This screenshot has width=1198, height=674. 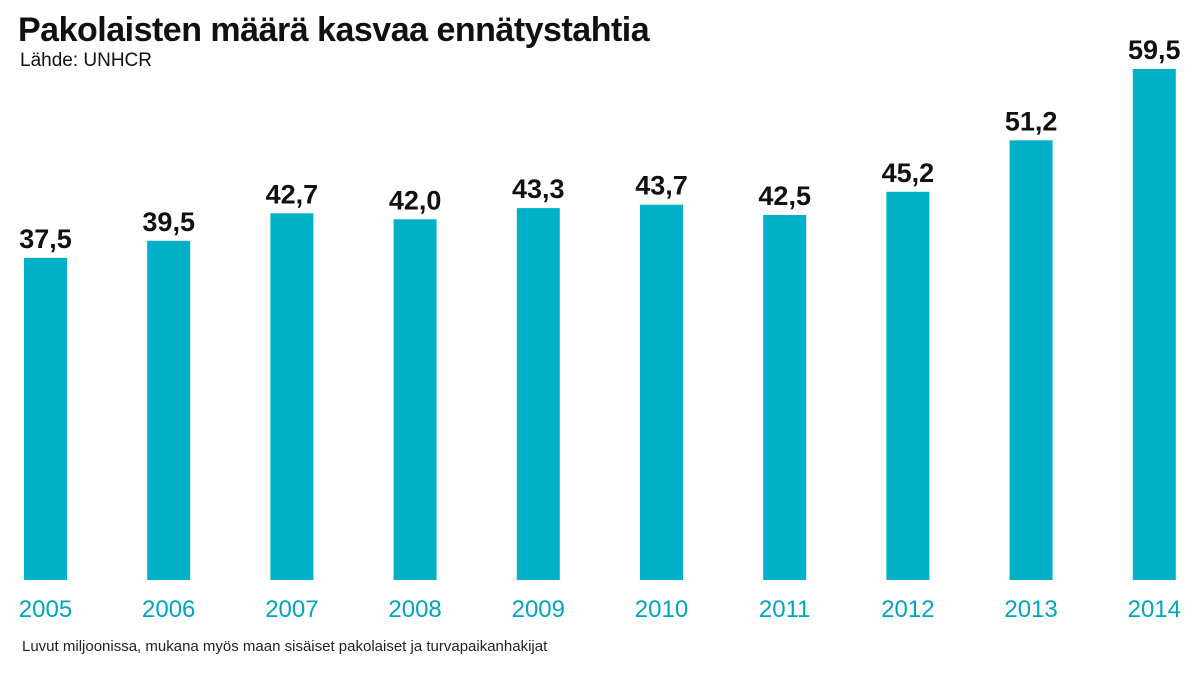 I want to click on value-label-2009: 43,3, so click(x=538, y=189).